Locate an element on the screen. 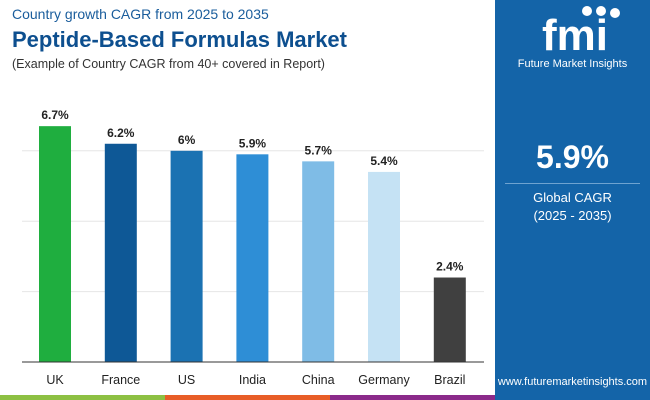 Image resolution: width=650 pixels, height=400 pixels. x-tick-label: France is located at coordinates (120, 380).